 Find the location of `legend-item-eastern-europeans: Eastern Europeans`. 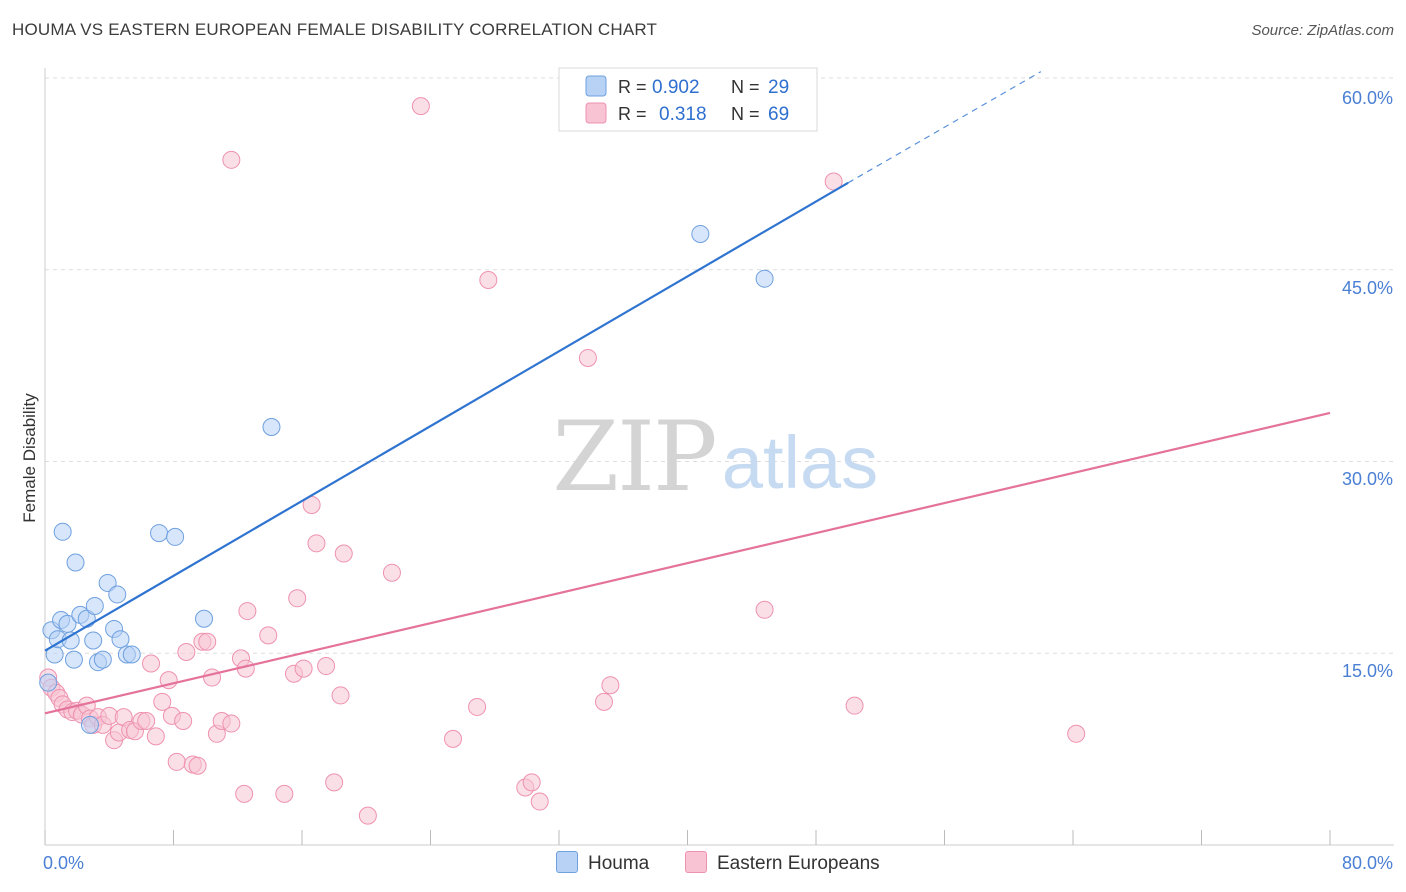

legend-item-eastern-europeans: Eastern Europeans is located at coordinates (782, 863).